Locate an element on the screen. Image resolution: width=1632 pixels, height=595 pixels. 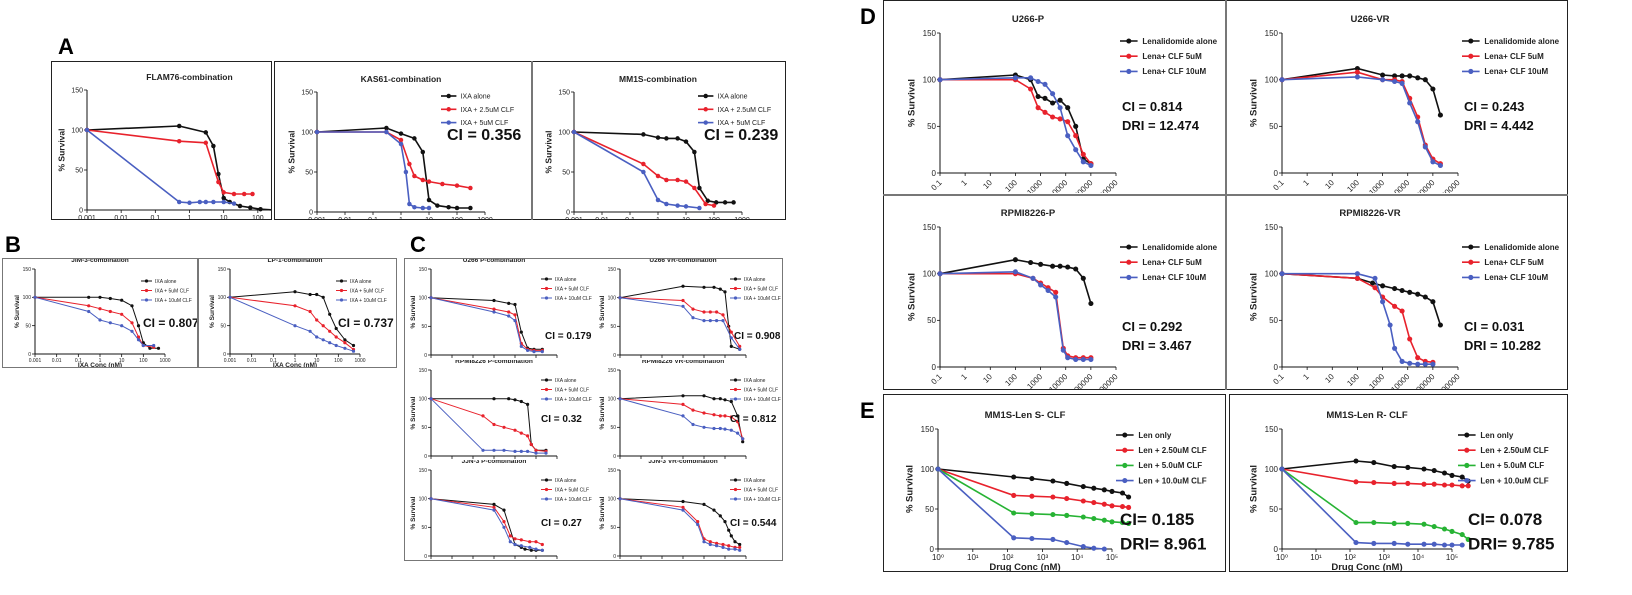
legend-label: IXA + 2.5uM CLF is located at coordinates (487, 110).